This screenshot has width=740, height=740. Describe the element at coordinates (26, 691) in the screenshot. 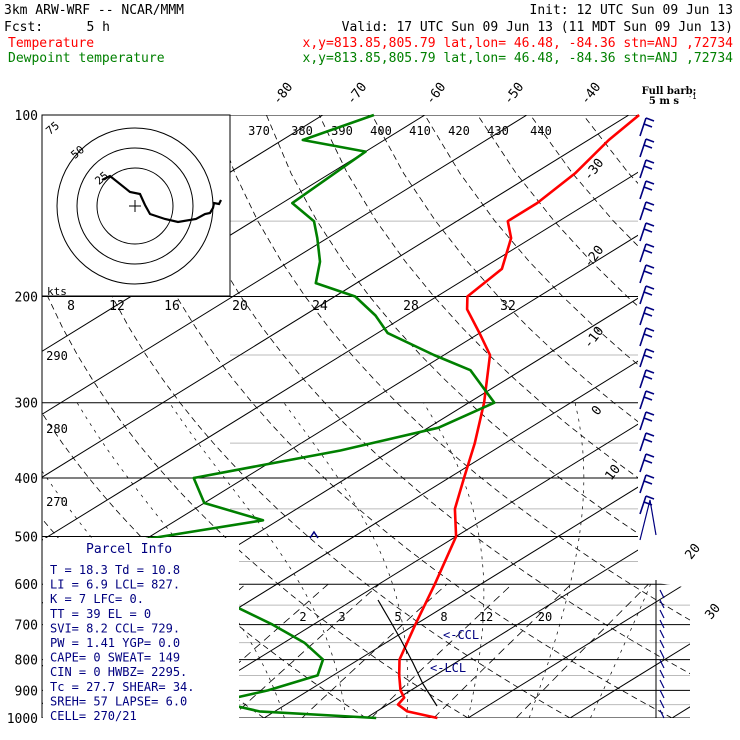

I see `pressure-tick-label: 900` at that location.